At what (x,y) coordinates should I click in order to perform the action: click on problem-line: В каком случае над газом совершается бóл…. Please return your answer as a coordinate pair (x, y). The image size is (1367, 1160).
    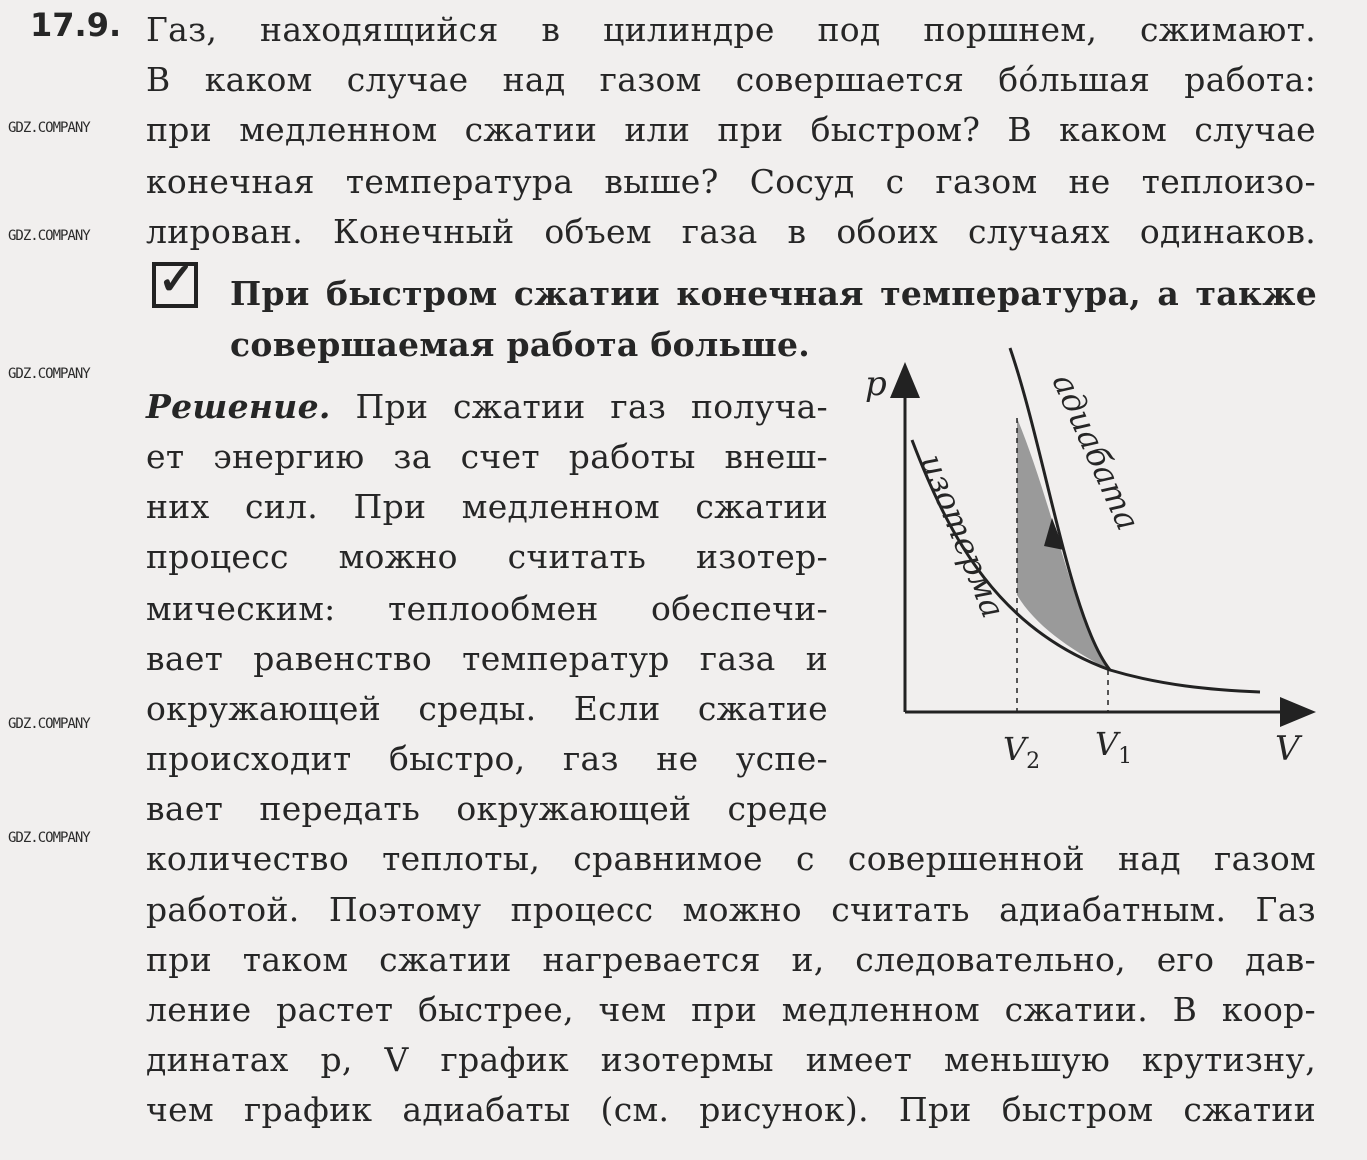
    Looking at the image, I should click on (731, 79).